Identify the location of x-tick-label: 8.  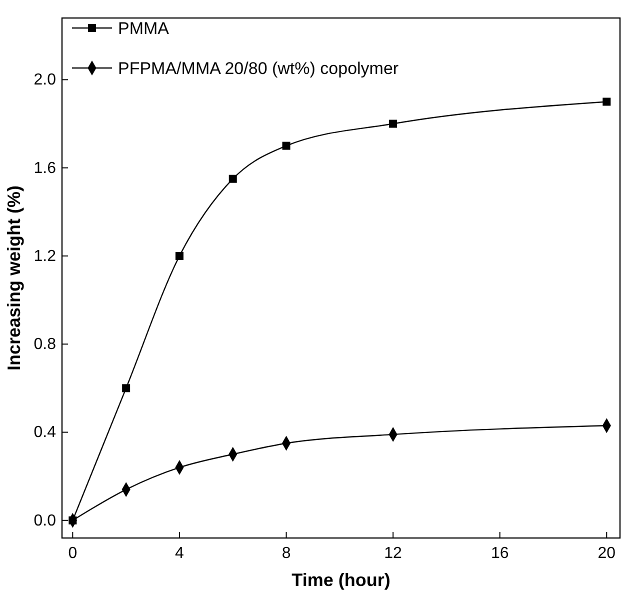
(286, 553).